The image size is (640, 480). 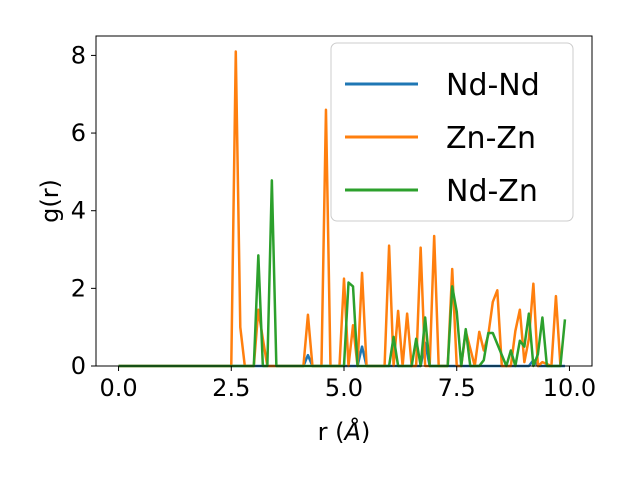 I want to click on x-axis-label: r (Å), so click(x=344, y=431).